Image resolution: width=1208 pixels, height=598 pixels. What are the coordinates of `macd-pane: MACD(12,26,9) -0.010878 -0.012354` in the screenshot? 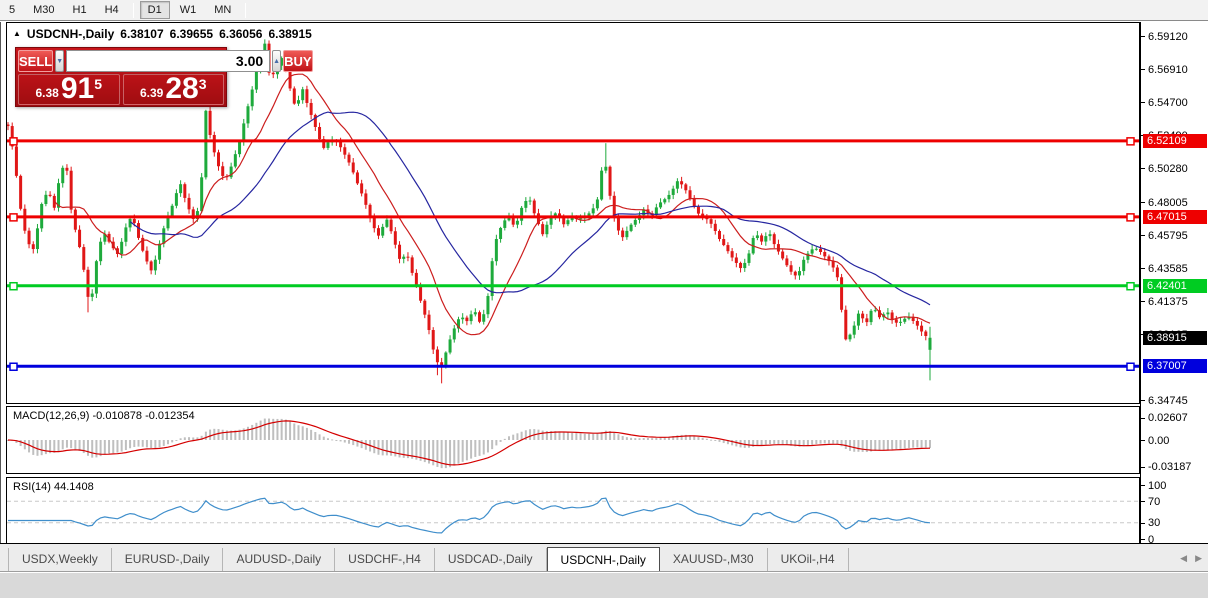 It's located at (573, 440).